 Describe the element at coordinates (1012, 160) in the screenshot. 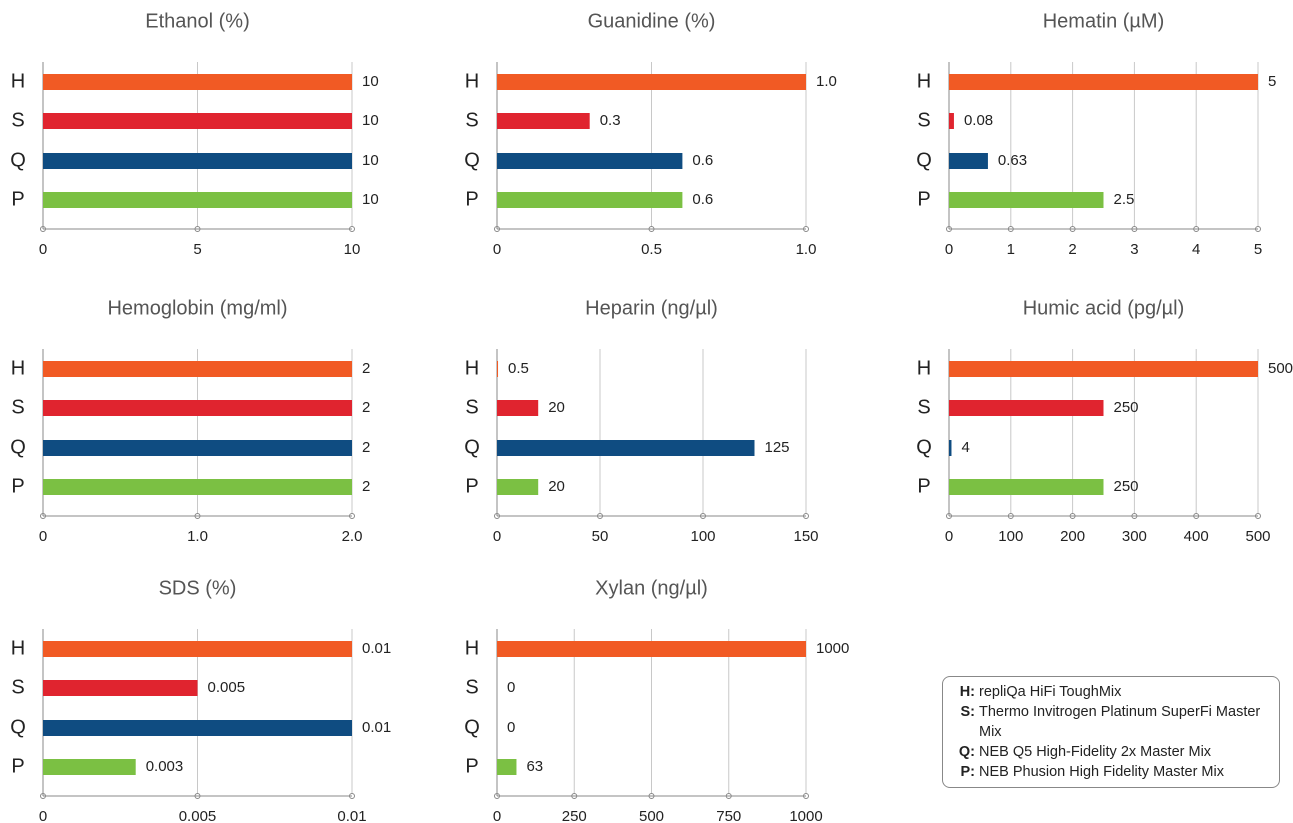

I see `value-label: 0.63` at that location.